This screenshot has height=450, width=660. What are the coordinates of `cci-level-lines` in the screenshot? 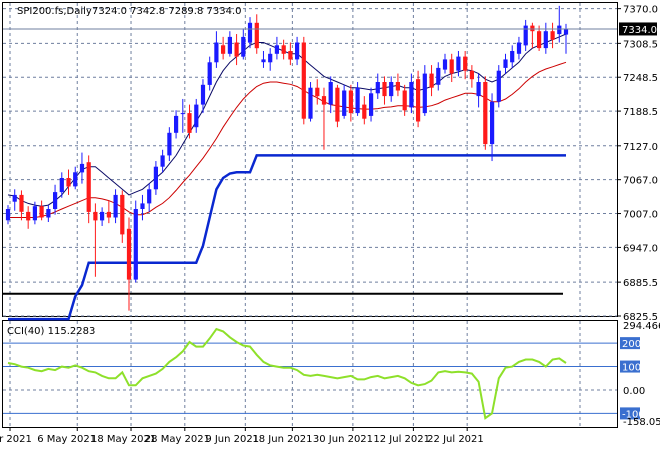 It's located at (310, 378).